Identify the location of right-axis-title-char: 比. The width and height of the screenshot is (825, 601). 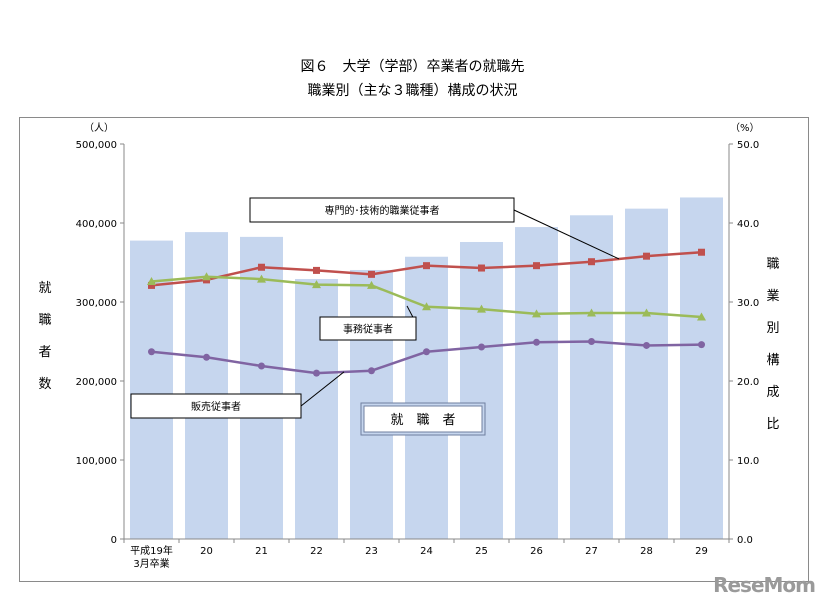
(772, 424).